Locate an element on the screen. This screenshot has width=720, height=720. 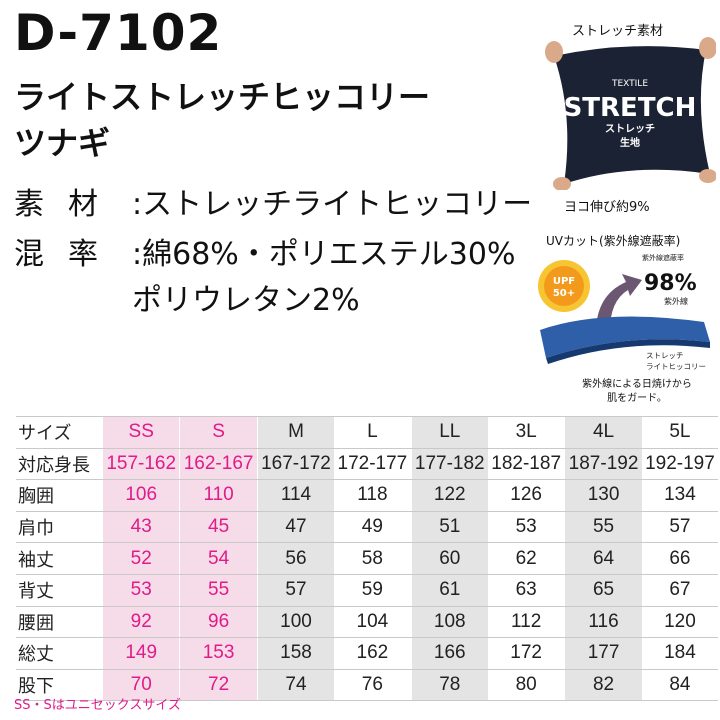
mix-spec: 混率:綿68%・ポリエステル30% is located at coordinates (264, 254).